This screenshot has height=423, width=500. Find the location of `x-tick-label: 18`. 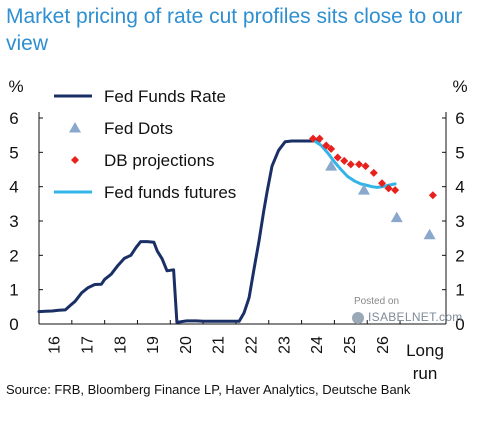

x-tick-label: 18 is located at coordinates (120, 345).